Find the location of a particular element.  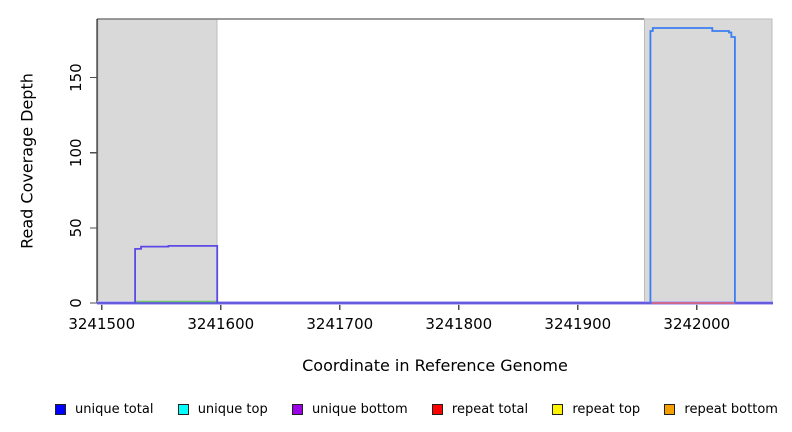

legend-item-repeat-total: repeat total is located at coordinates (480, 409).